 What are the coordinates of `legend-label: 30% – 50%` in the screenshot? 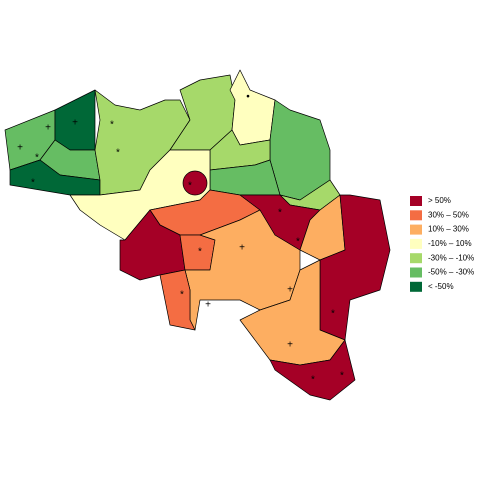 It's located at (448, 214).